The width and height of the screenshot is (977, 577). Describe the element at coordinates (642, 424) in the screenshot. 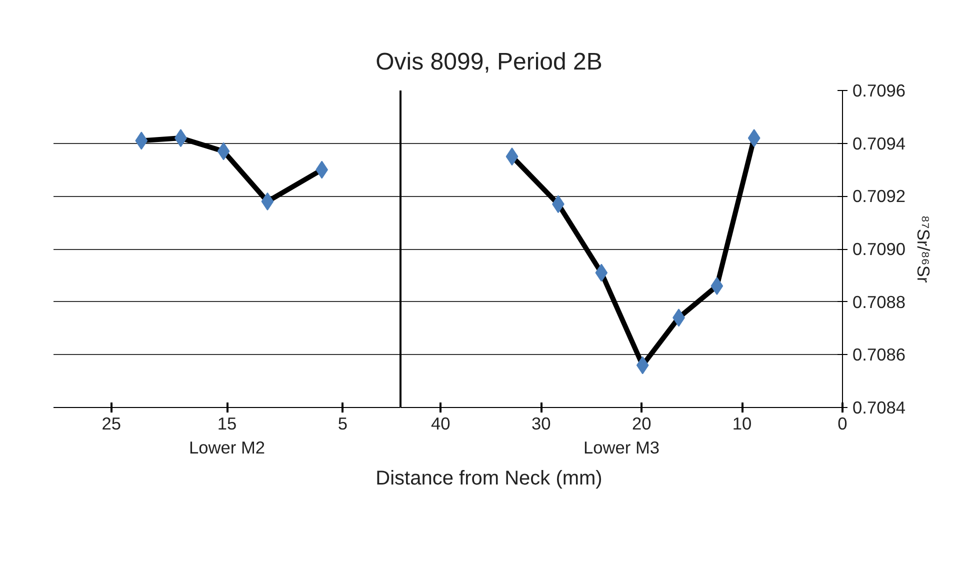

I see `x-tick-label: 20` at that location.